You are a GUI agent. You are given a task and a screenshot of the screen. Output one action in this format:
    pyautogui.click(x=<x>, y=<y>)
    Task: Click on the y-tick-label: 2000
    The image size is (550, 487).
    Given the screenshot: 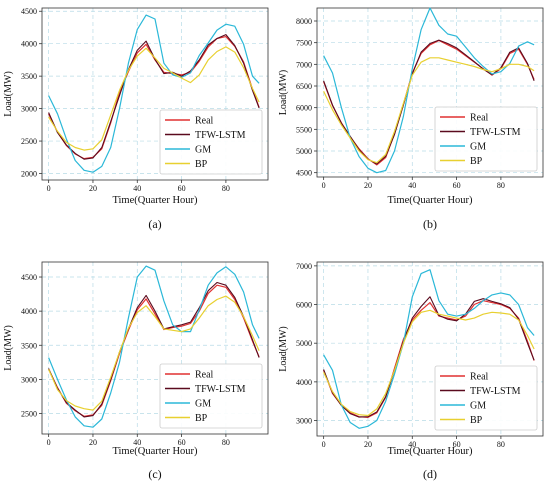 What is the action you would take?
    pyautogui.click(x=29, y=174)
    